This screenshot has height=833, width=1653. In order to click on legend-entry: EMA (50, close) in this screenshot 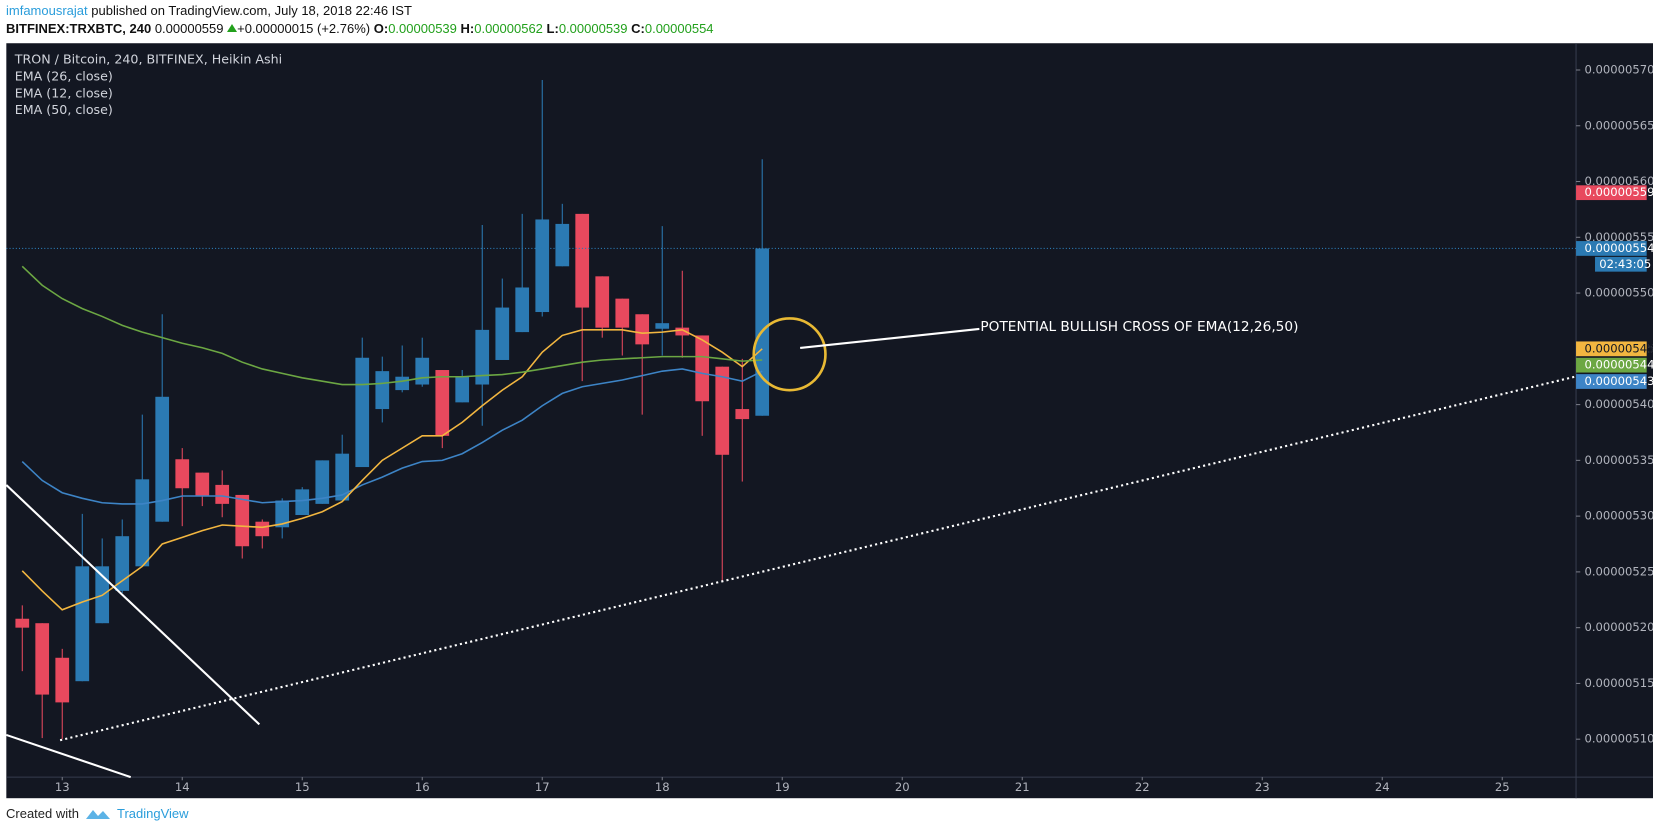, I will do `click(64, 109)`.